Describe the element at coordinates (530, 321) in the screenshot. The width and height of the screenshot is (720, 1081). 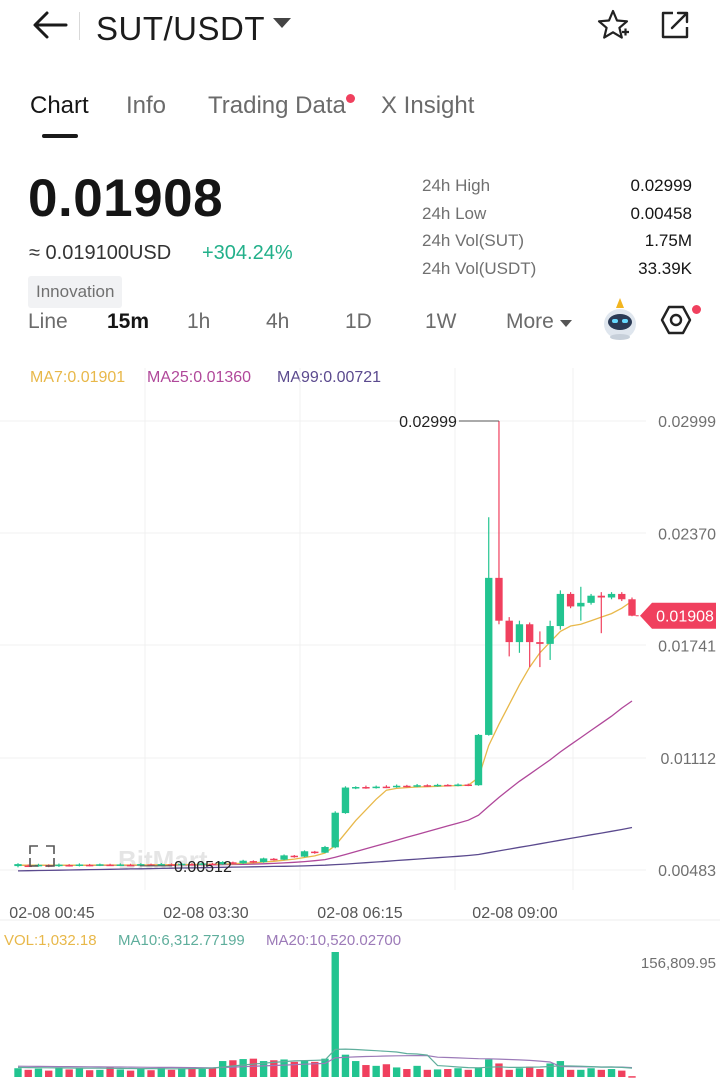
I see `interval-more: More` at that location.